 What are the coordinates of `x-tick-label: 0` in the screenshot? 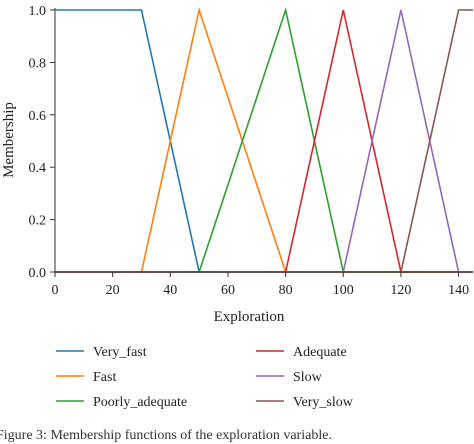 It's located at (55, 290).